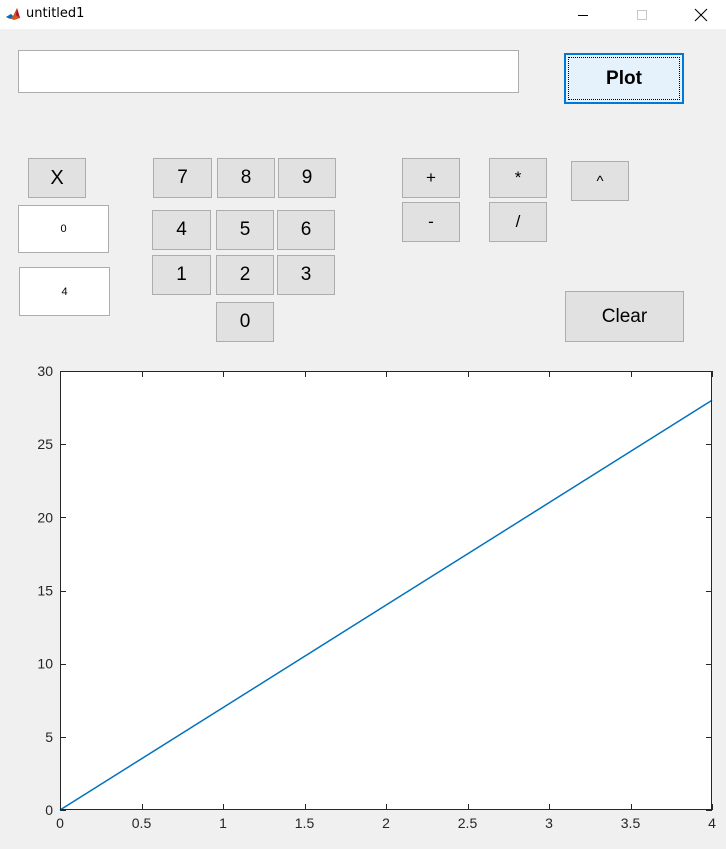 This screenshot has height=849, width=726. What do you see at coordinates (712, 823) in the screenshot?
I see `x-tick-label: 4` at bounding box center [712, 823].